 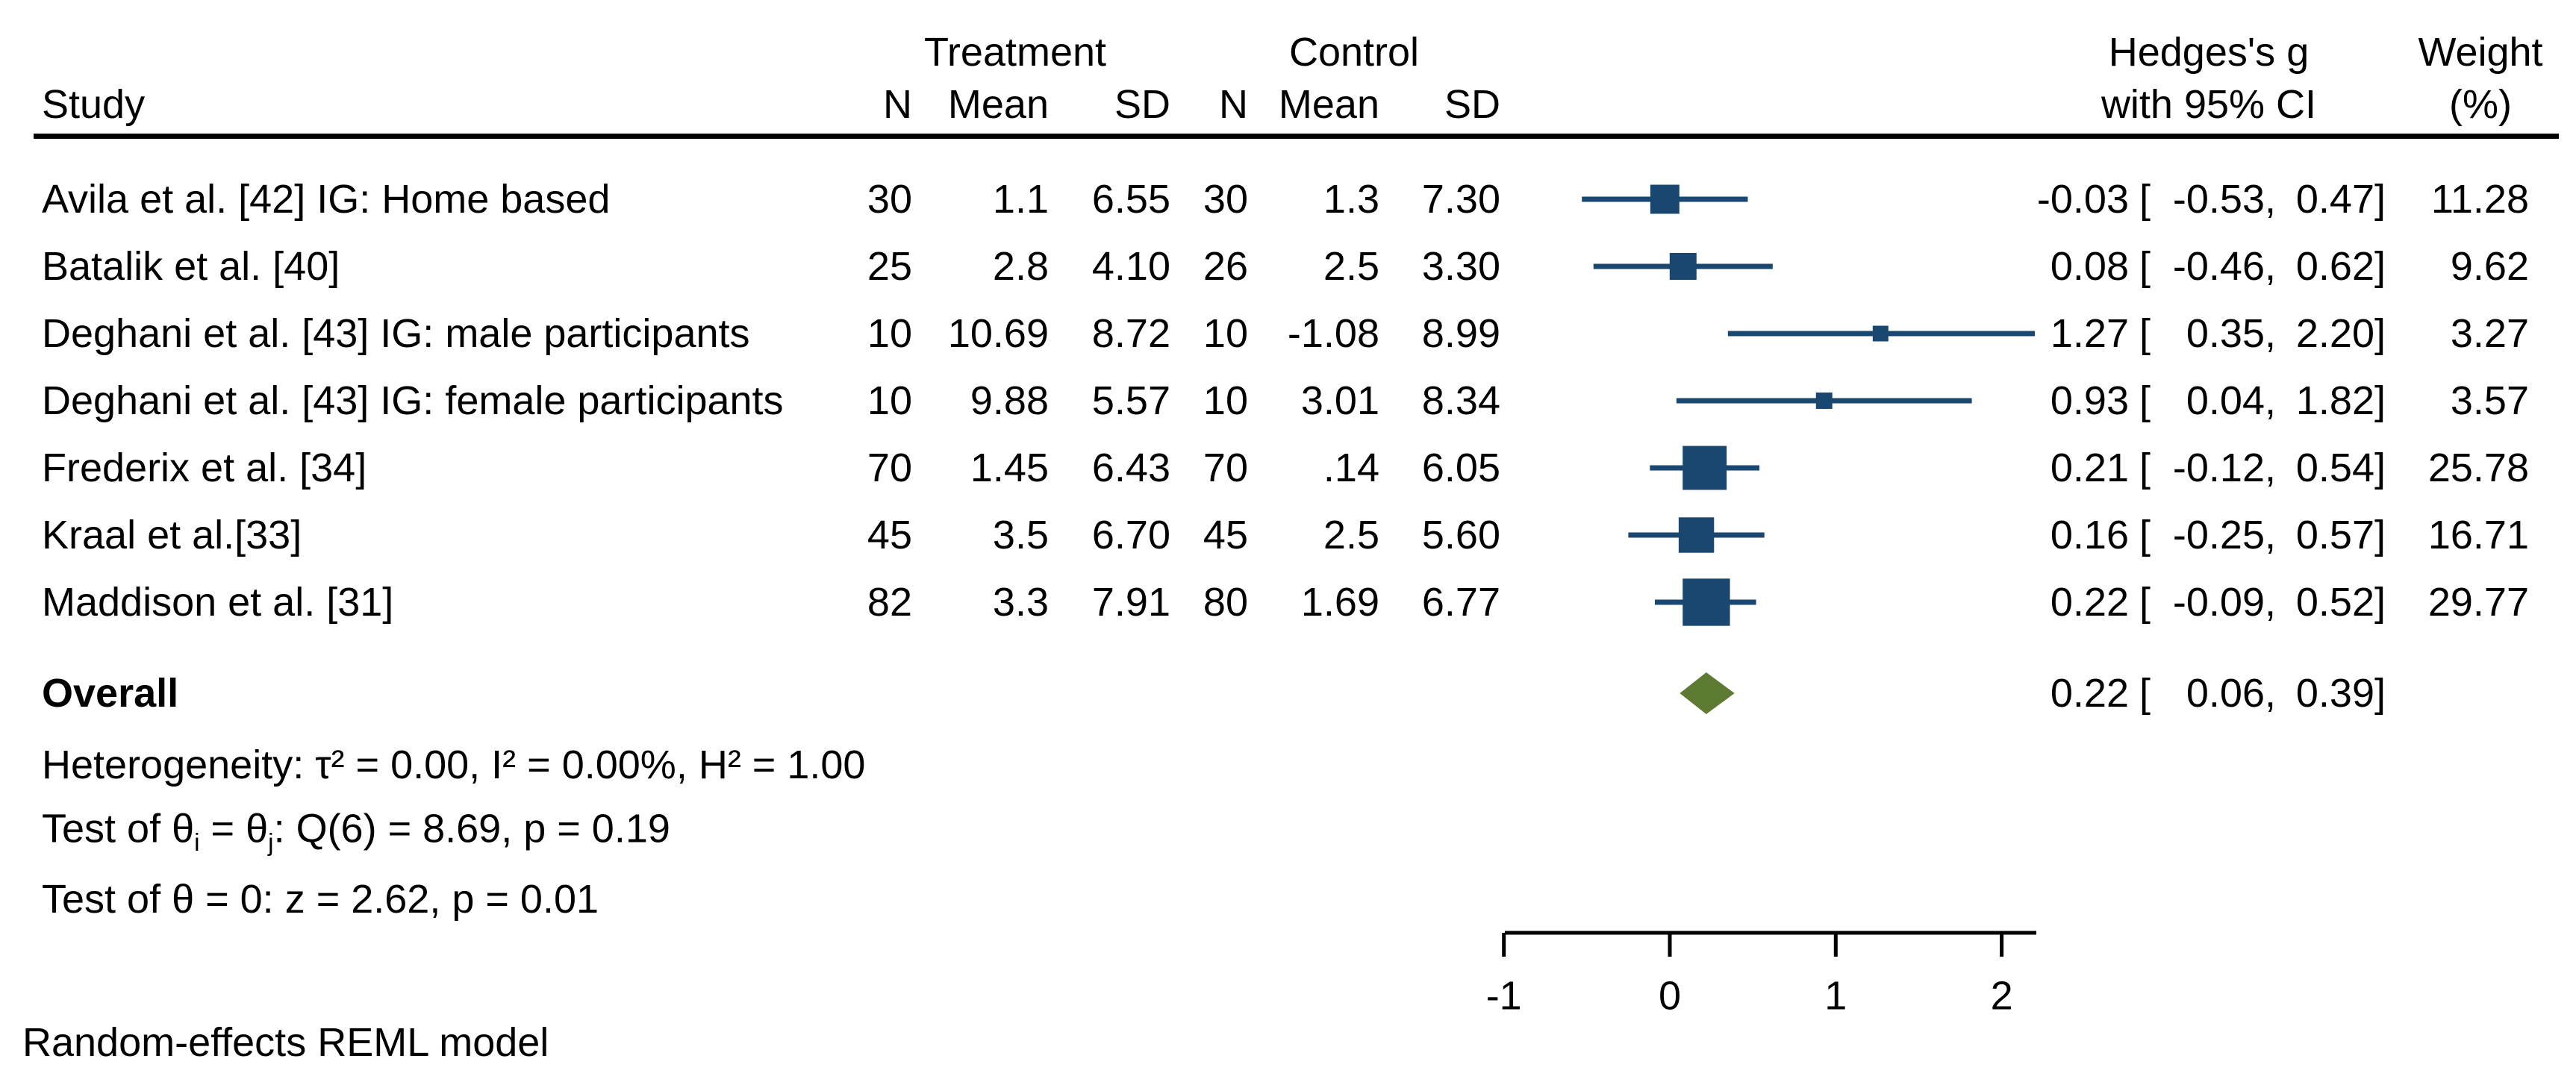 I want to click on control-mean-value: .14, so click(x=1351, y=468).